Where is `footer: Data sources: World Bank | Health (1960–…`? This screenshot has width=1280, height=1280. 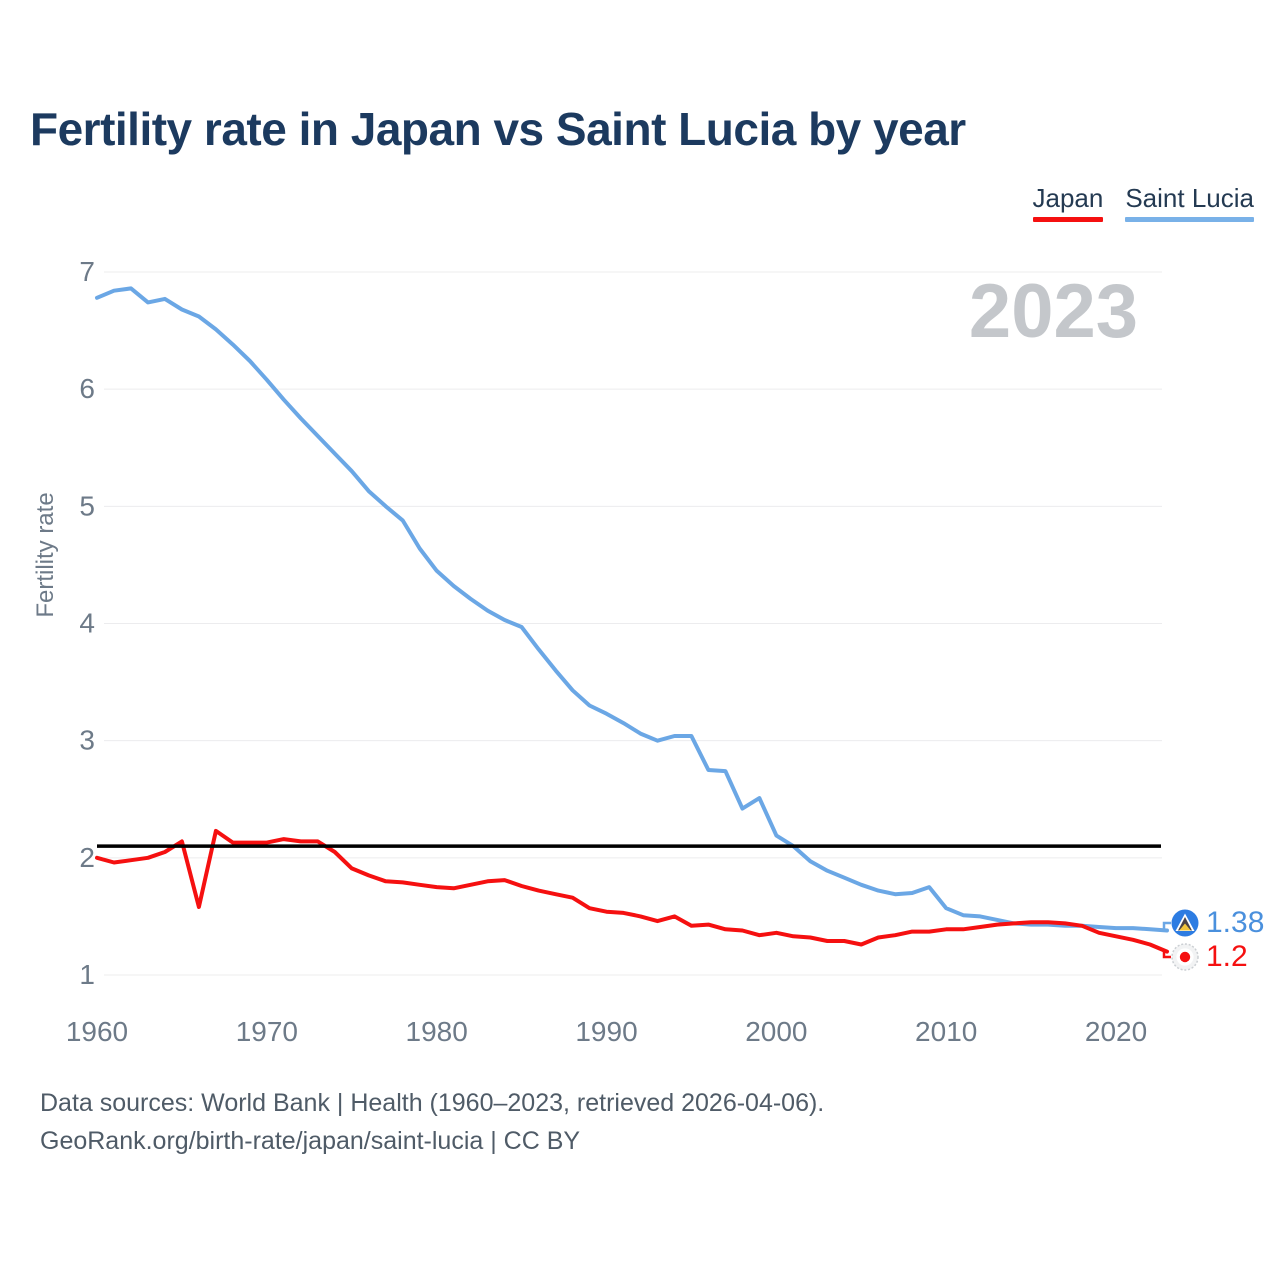 footer: Data sources: World Bank | Health (1960–… is located at coordinates (432, 1122).